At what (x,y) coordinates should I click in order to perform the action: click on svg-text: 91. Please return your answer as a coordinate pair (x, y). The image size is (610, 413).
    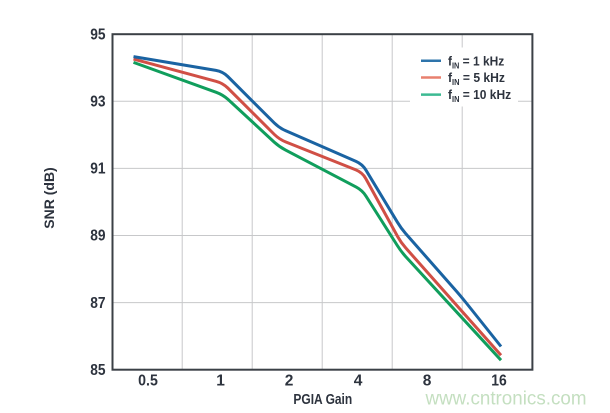
    Looking at the image, I should click on (98, 169).